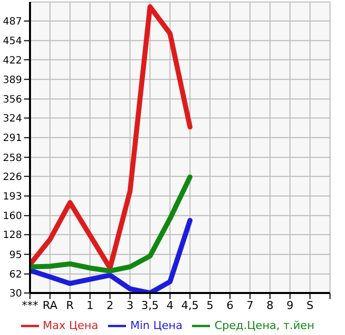  What do you see at coordinates (12, 60) in the screenshot?
I see `y-tick-label: 422` at bounding box center [12, 60].